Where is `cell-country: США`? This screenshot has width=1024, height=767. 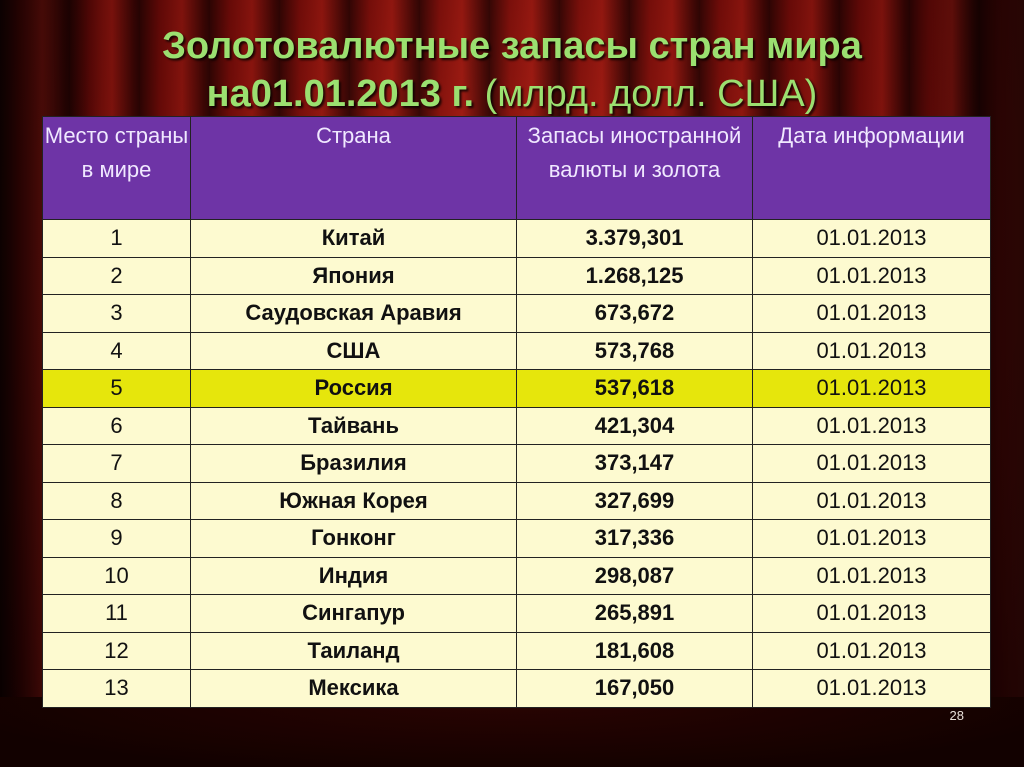 cell-country: США is located at coordinates (353, 350).